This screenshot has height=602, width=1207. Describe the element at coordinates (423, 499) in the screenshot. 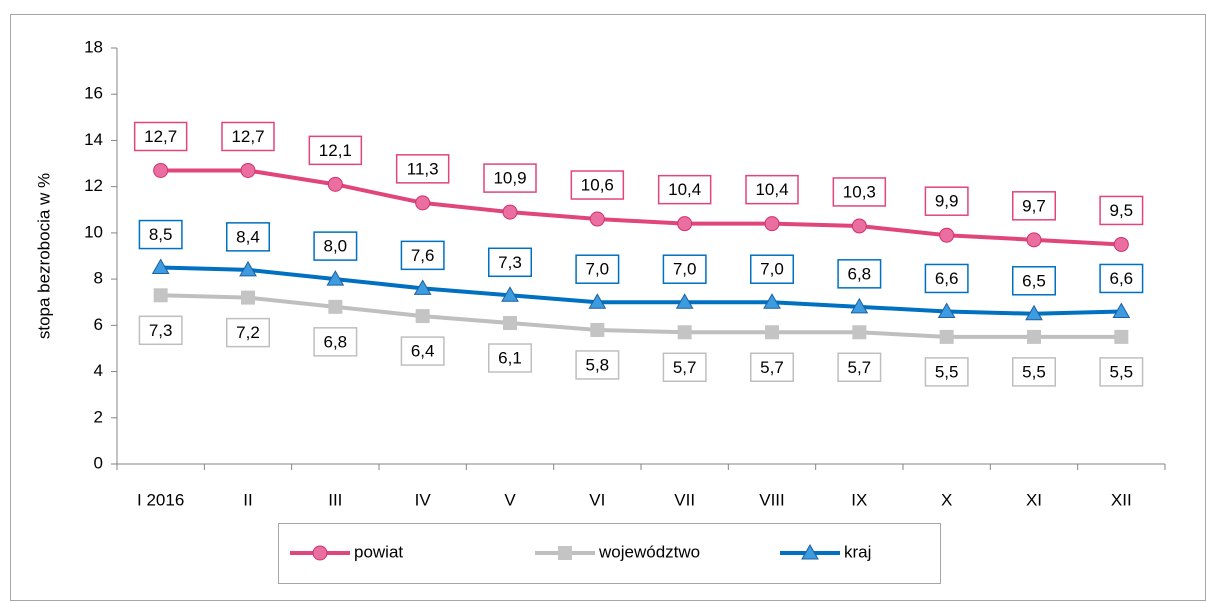

I see `x-tick-label: IV` at that location.